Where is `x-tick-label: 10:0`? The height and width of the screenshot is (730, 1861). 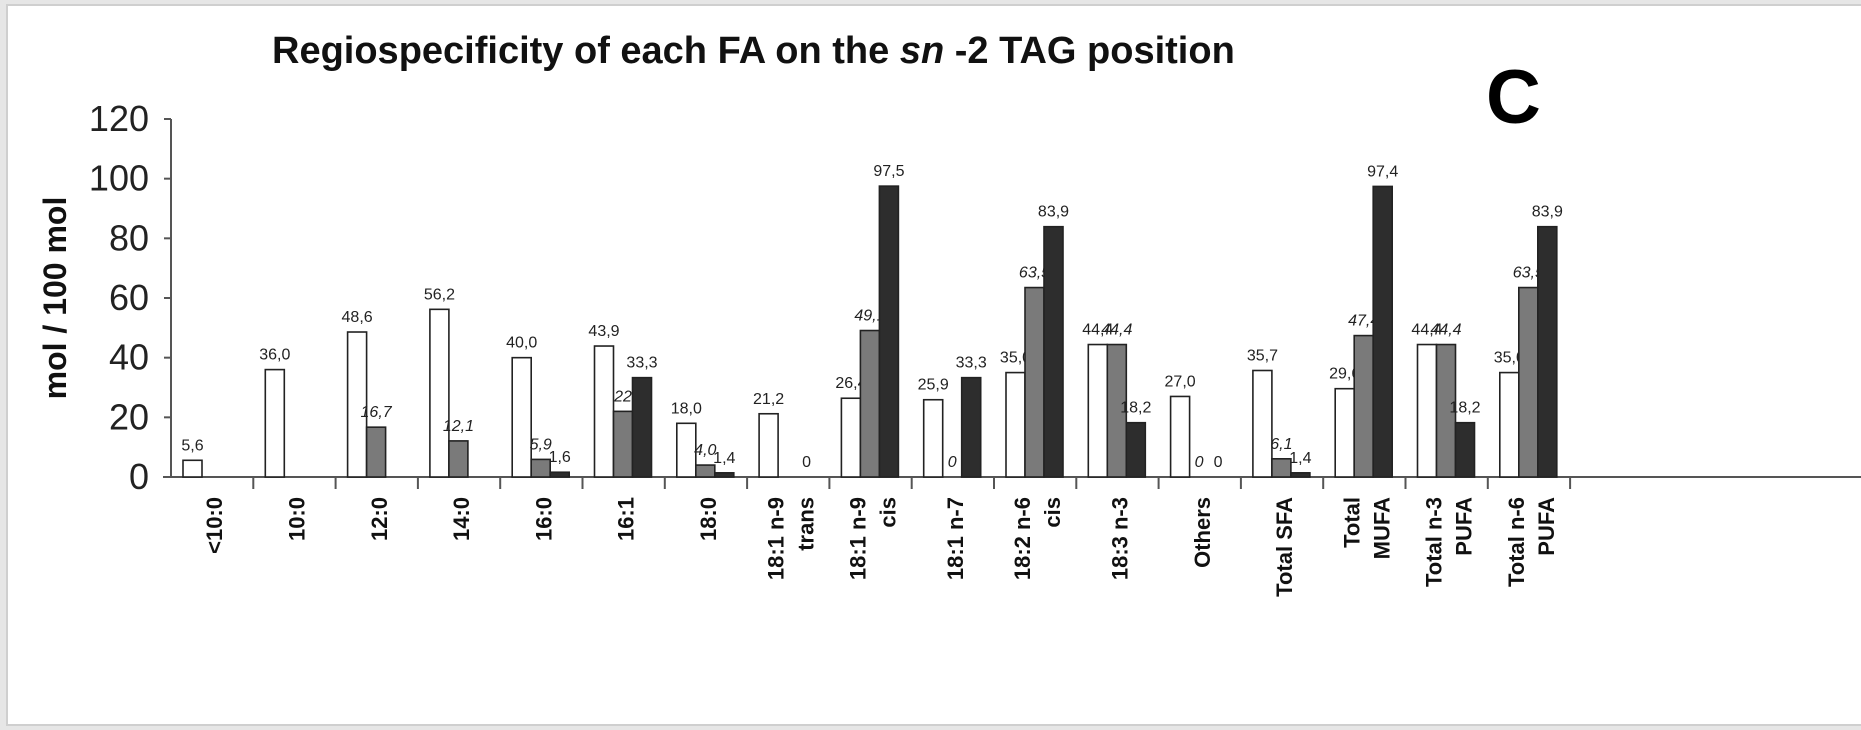 x-tick-label: 10:0 is located at coordinates (296, 519).